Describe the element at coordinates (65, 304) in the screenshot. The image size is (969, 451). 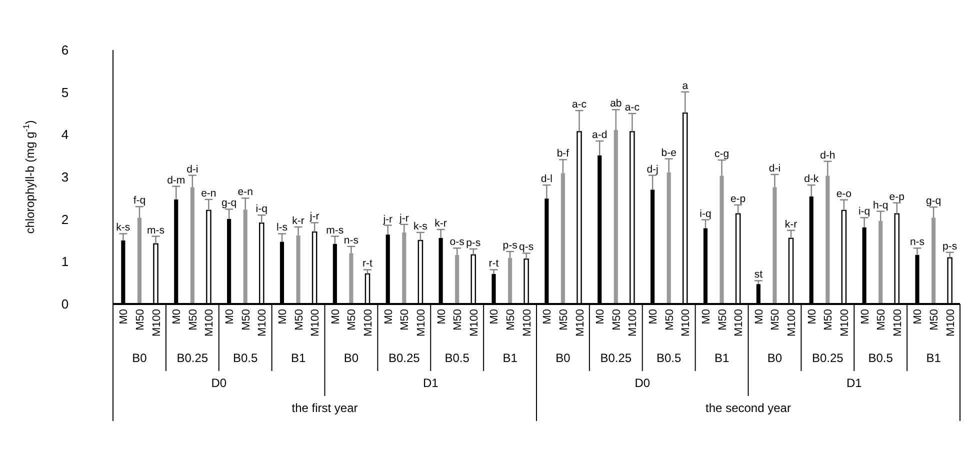
I see `y-tick-label: 0` at that location.